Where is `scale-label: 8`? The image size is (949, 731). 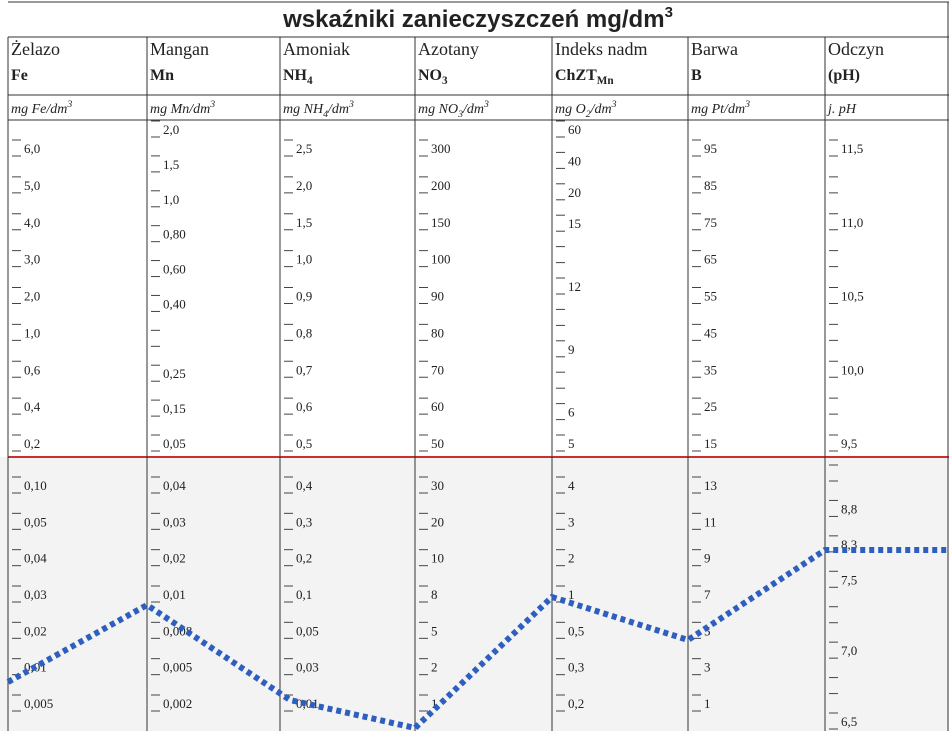
scale-label: 8 is located at coordinates (434, 594).